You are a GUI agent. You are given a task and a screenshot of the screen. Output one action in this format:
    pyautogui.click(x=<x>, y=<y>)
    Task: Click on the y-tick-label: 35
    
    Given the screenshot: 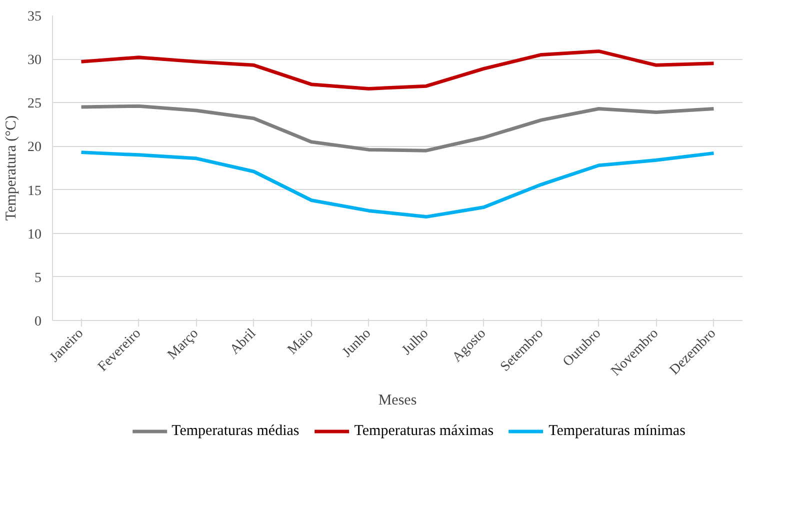 What is the action you would take?
    pyautogui.click(x=35, y=17)
    